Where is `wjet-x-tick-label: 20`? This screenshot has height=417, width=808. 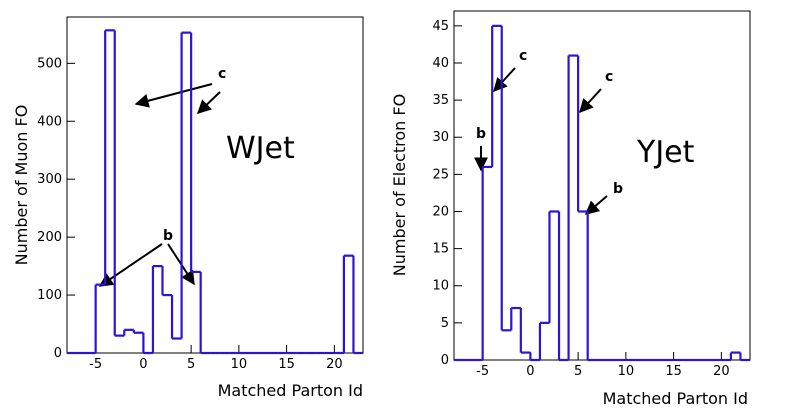 wjet-x-tick-label: 20 is located at coordinates (334, 364).